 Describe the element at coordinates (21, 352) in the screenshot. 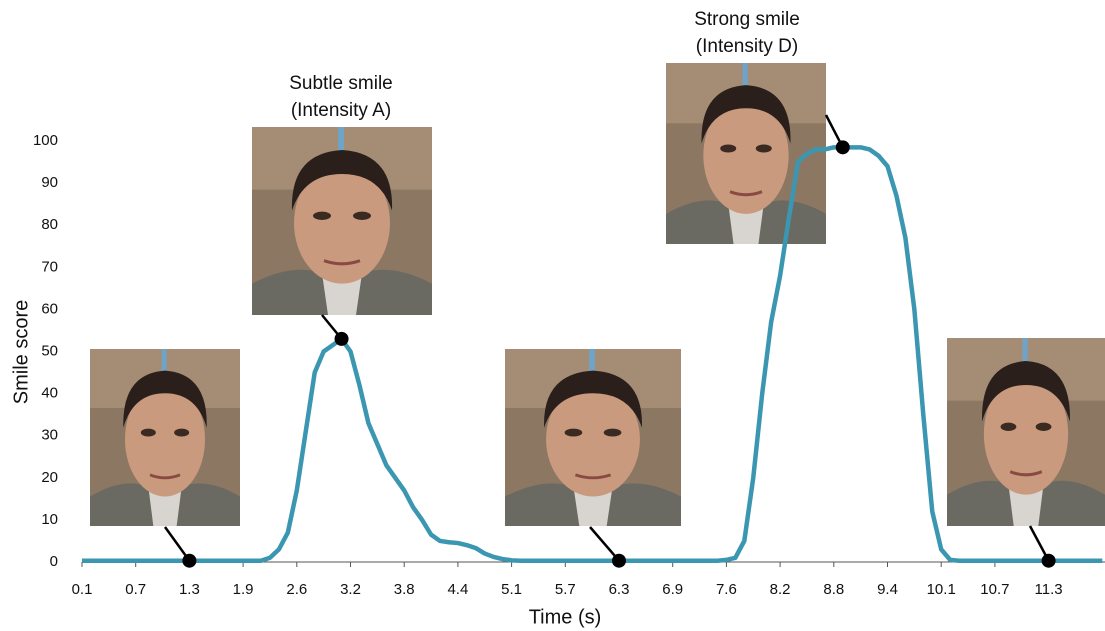

I see `y-axis-title: Smile score` at that location.